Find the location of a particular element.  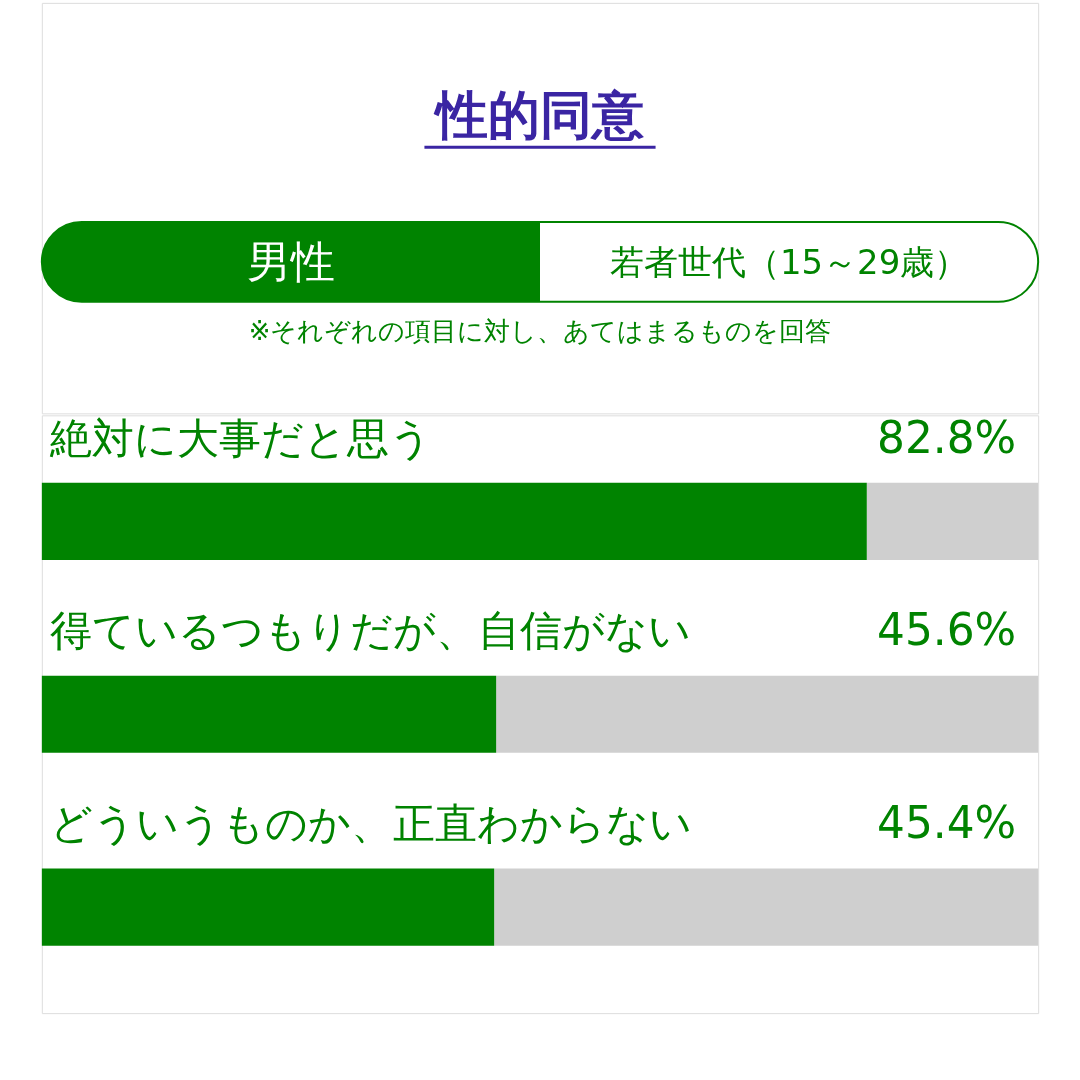

text: ※それぞれの項目に対し、あてはまるものを回答 is located at coordinates (540, 330).